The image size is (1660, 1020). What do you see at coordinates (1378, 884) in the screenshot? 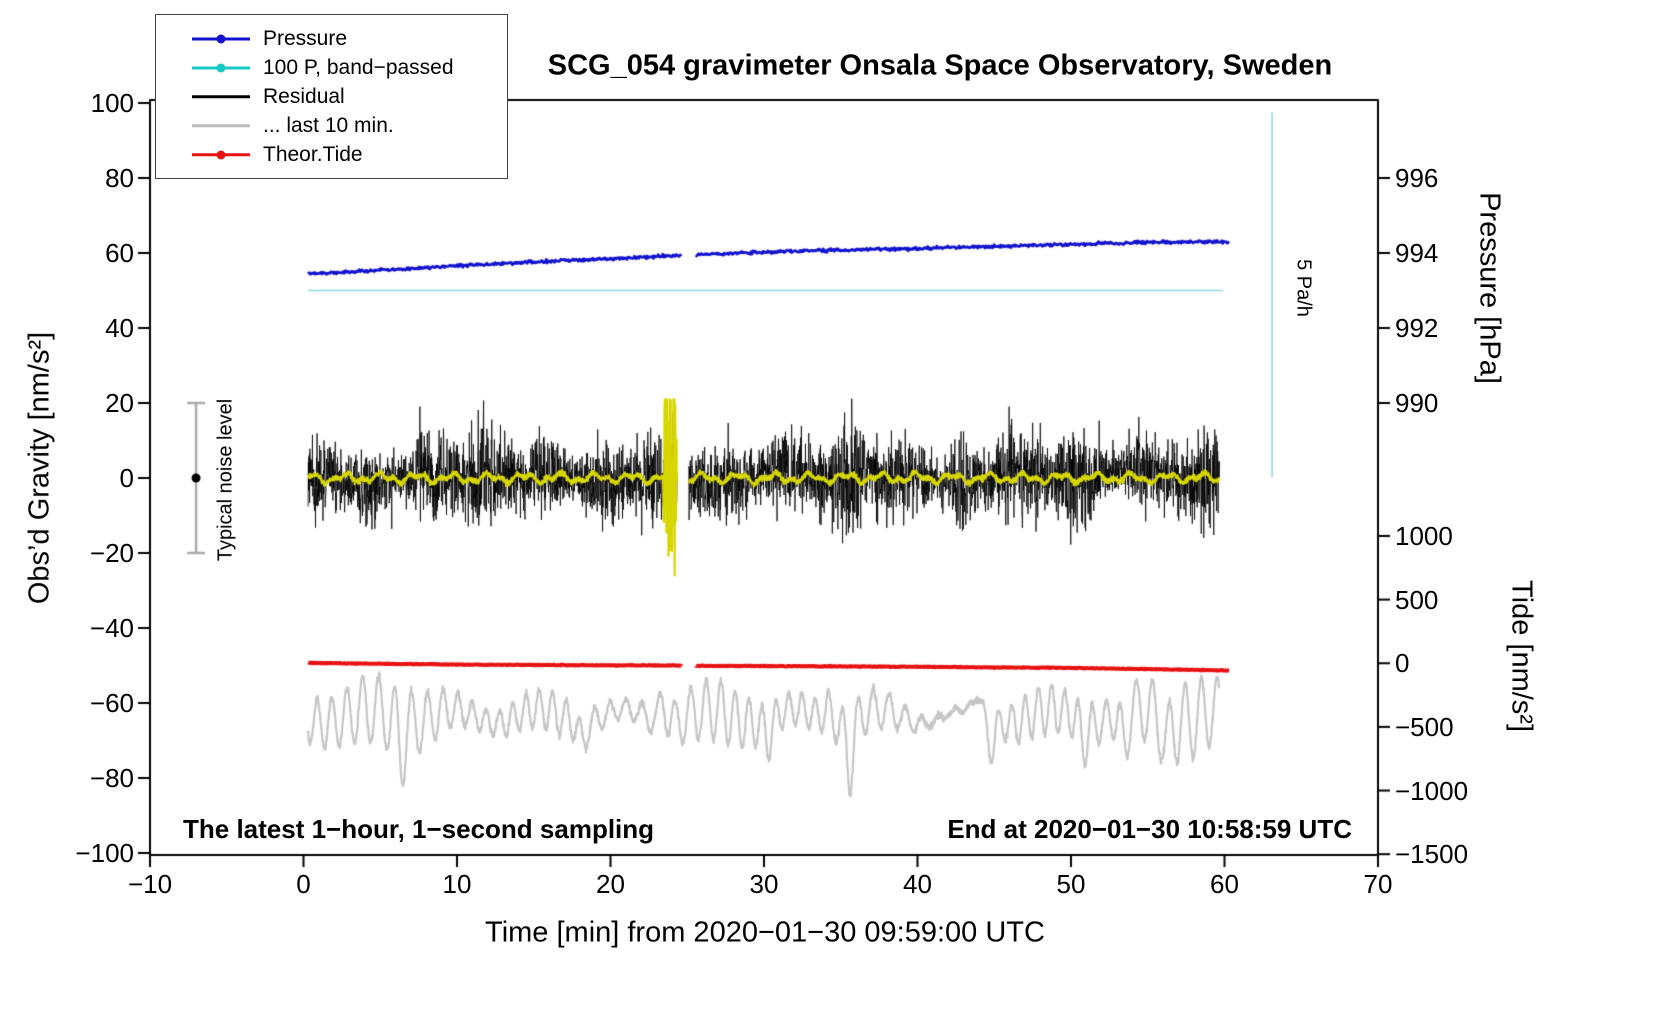
I see `x-tick-label: 70` at bounding box center [1378, 884].